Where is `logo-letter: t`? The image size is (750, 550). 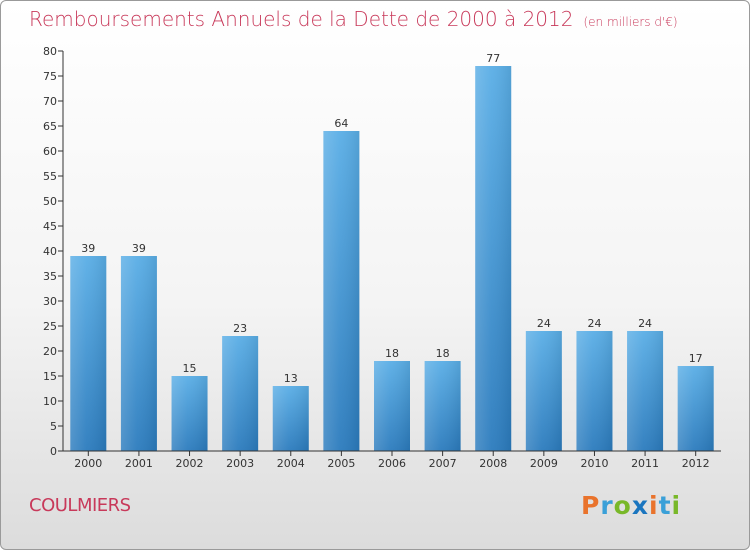 logo-letter: t is located at coordinates (665, 505).